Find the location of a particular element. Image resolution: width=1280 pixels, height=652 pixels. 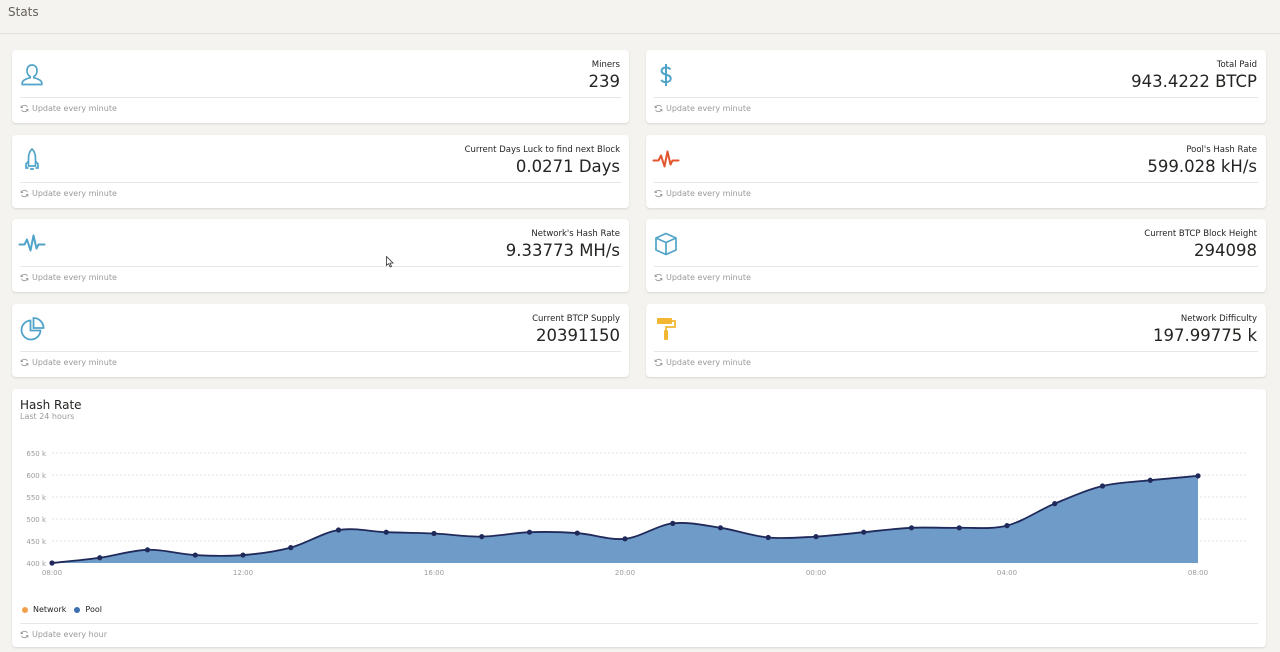

stat-value: 9.33773 MH/s is located at coordinates (562, 250).